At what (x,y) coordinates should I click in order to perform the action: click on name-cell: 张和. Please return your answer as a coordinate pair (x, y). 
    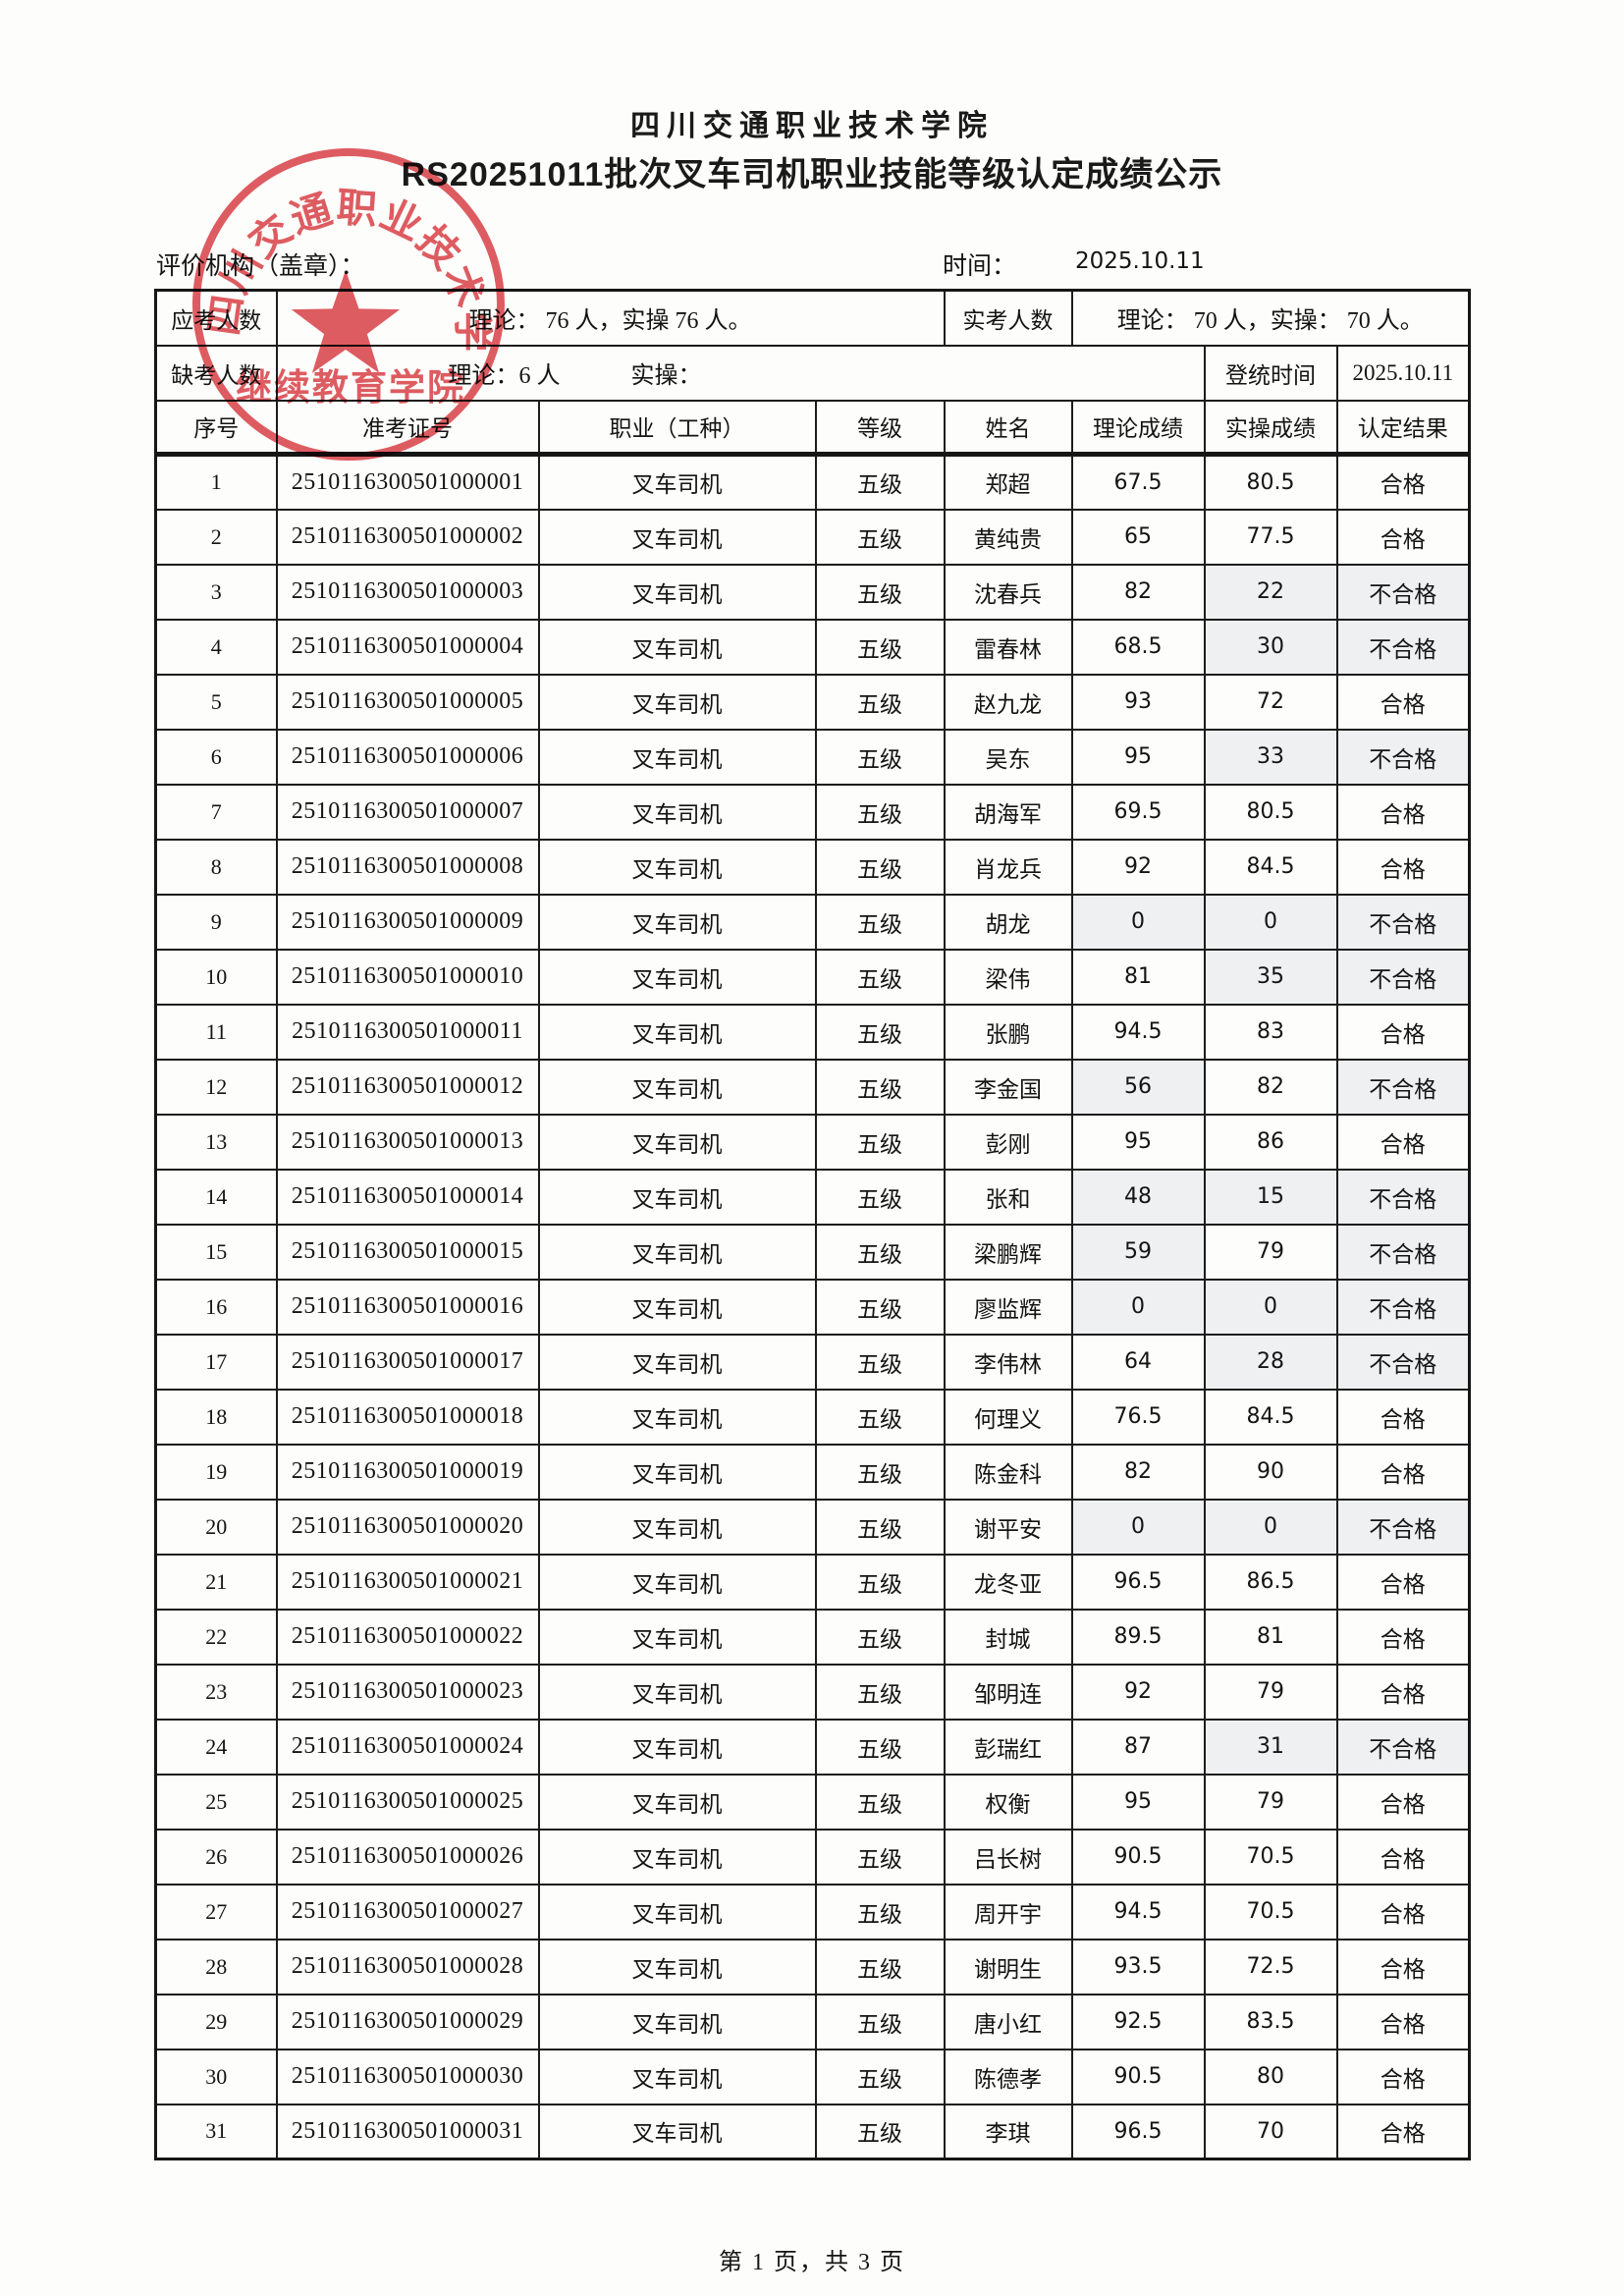
    Looking at the image, I should click on (1008, 1197).